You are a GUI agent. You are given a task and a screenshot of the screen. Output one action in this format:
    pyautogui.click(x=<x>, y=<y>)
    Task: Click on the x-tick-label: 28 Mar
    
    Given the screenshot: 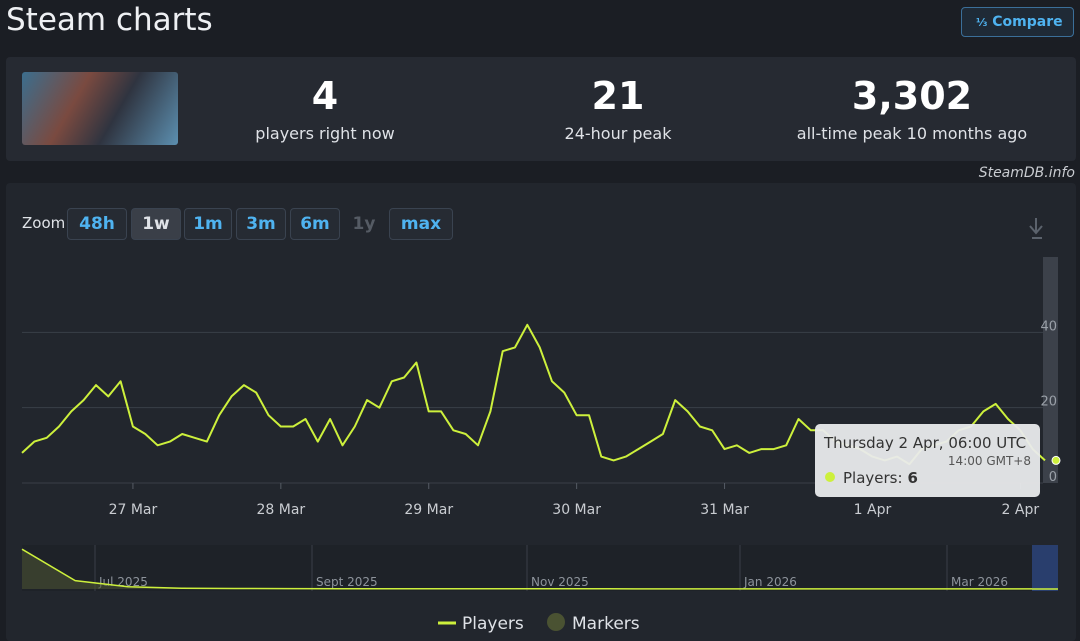 What is the action you would take?
    pyautogui.click(x=280, y=510)
    